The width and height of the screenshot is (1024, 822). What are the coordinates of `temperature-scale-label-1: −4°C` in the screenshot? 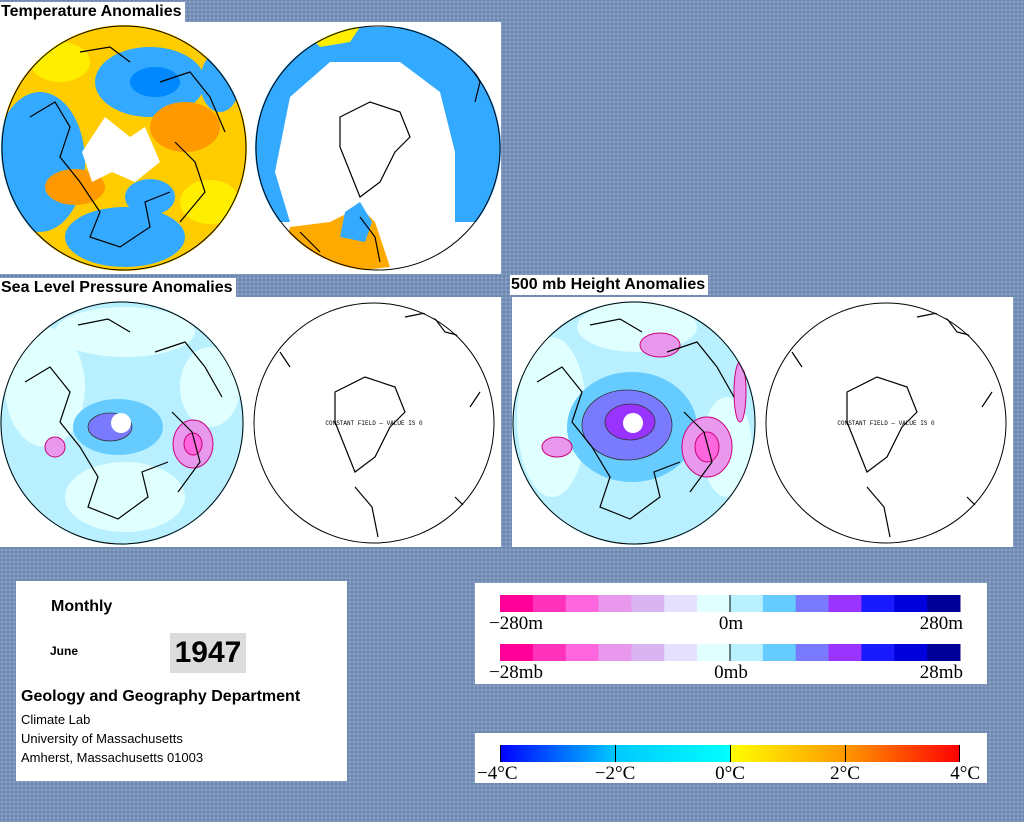 It's located at (497, 773).